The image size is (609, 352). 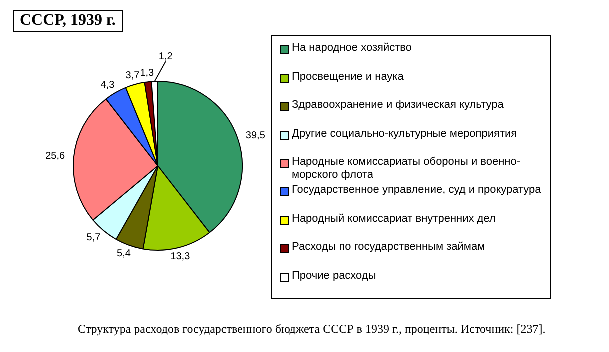 What do you see at coordinates (94, 238) in the screenshot?
I see `data-label: 5,7` at bounding box center [94, 238].